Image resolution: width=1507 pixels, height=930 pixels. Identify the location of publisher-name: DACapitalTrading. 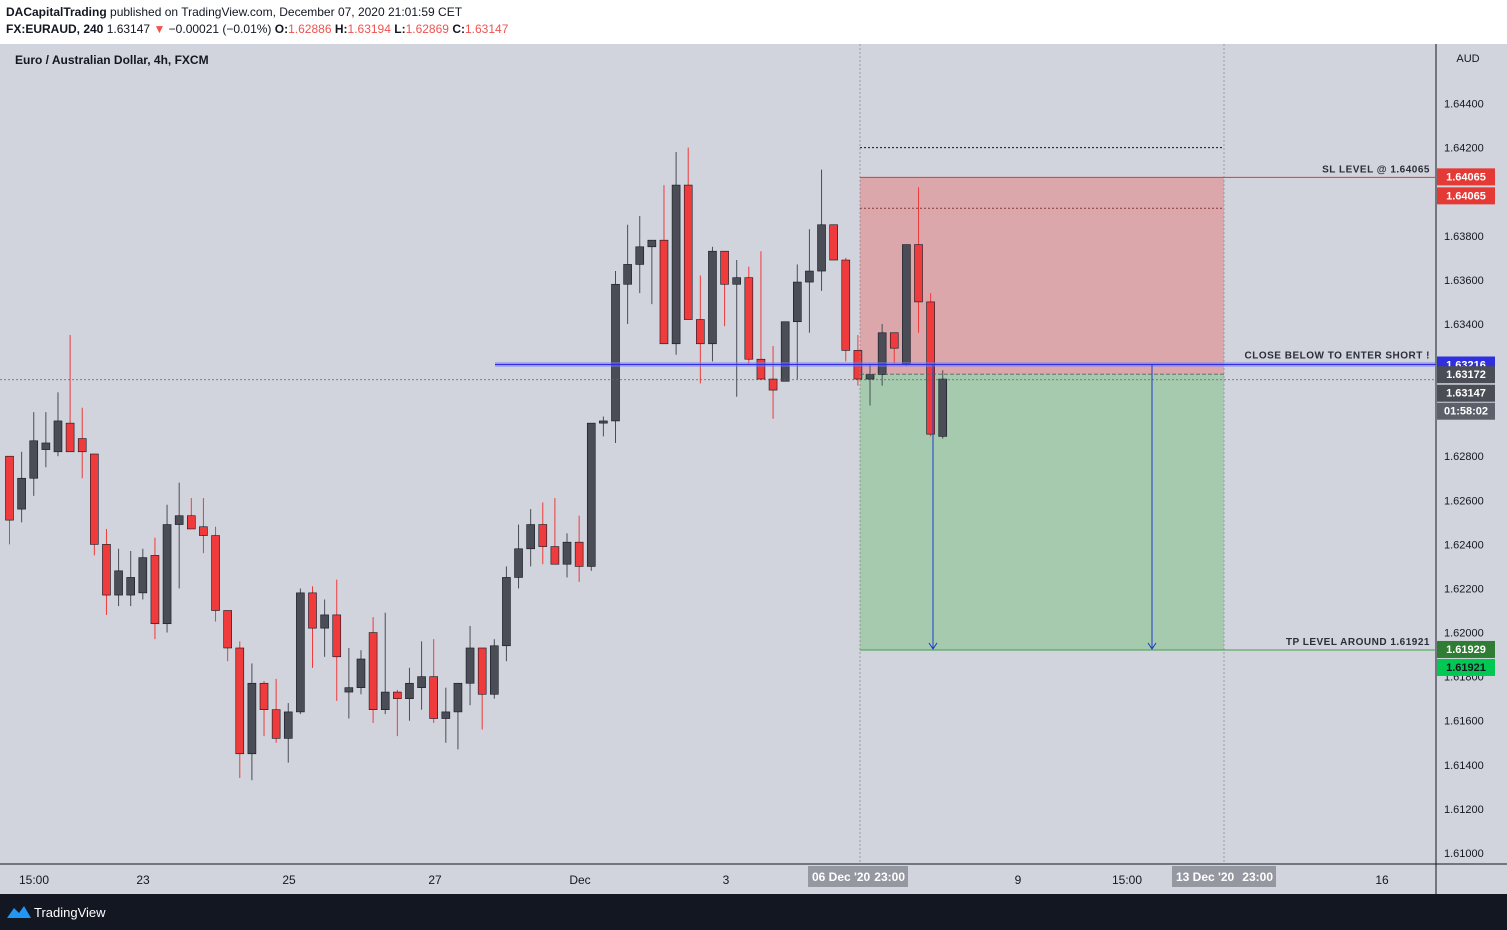
(56, 12).